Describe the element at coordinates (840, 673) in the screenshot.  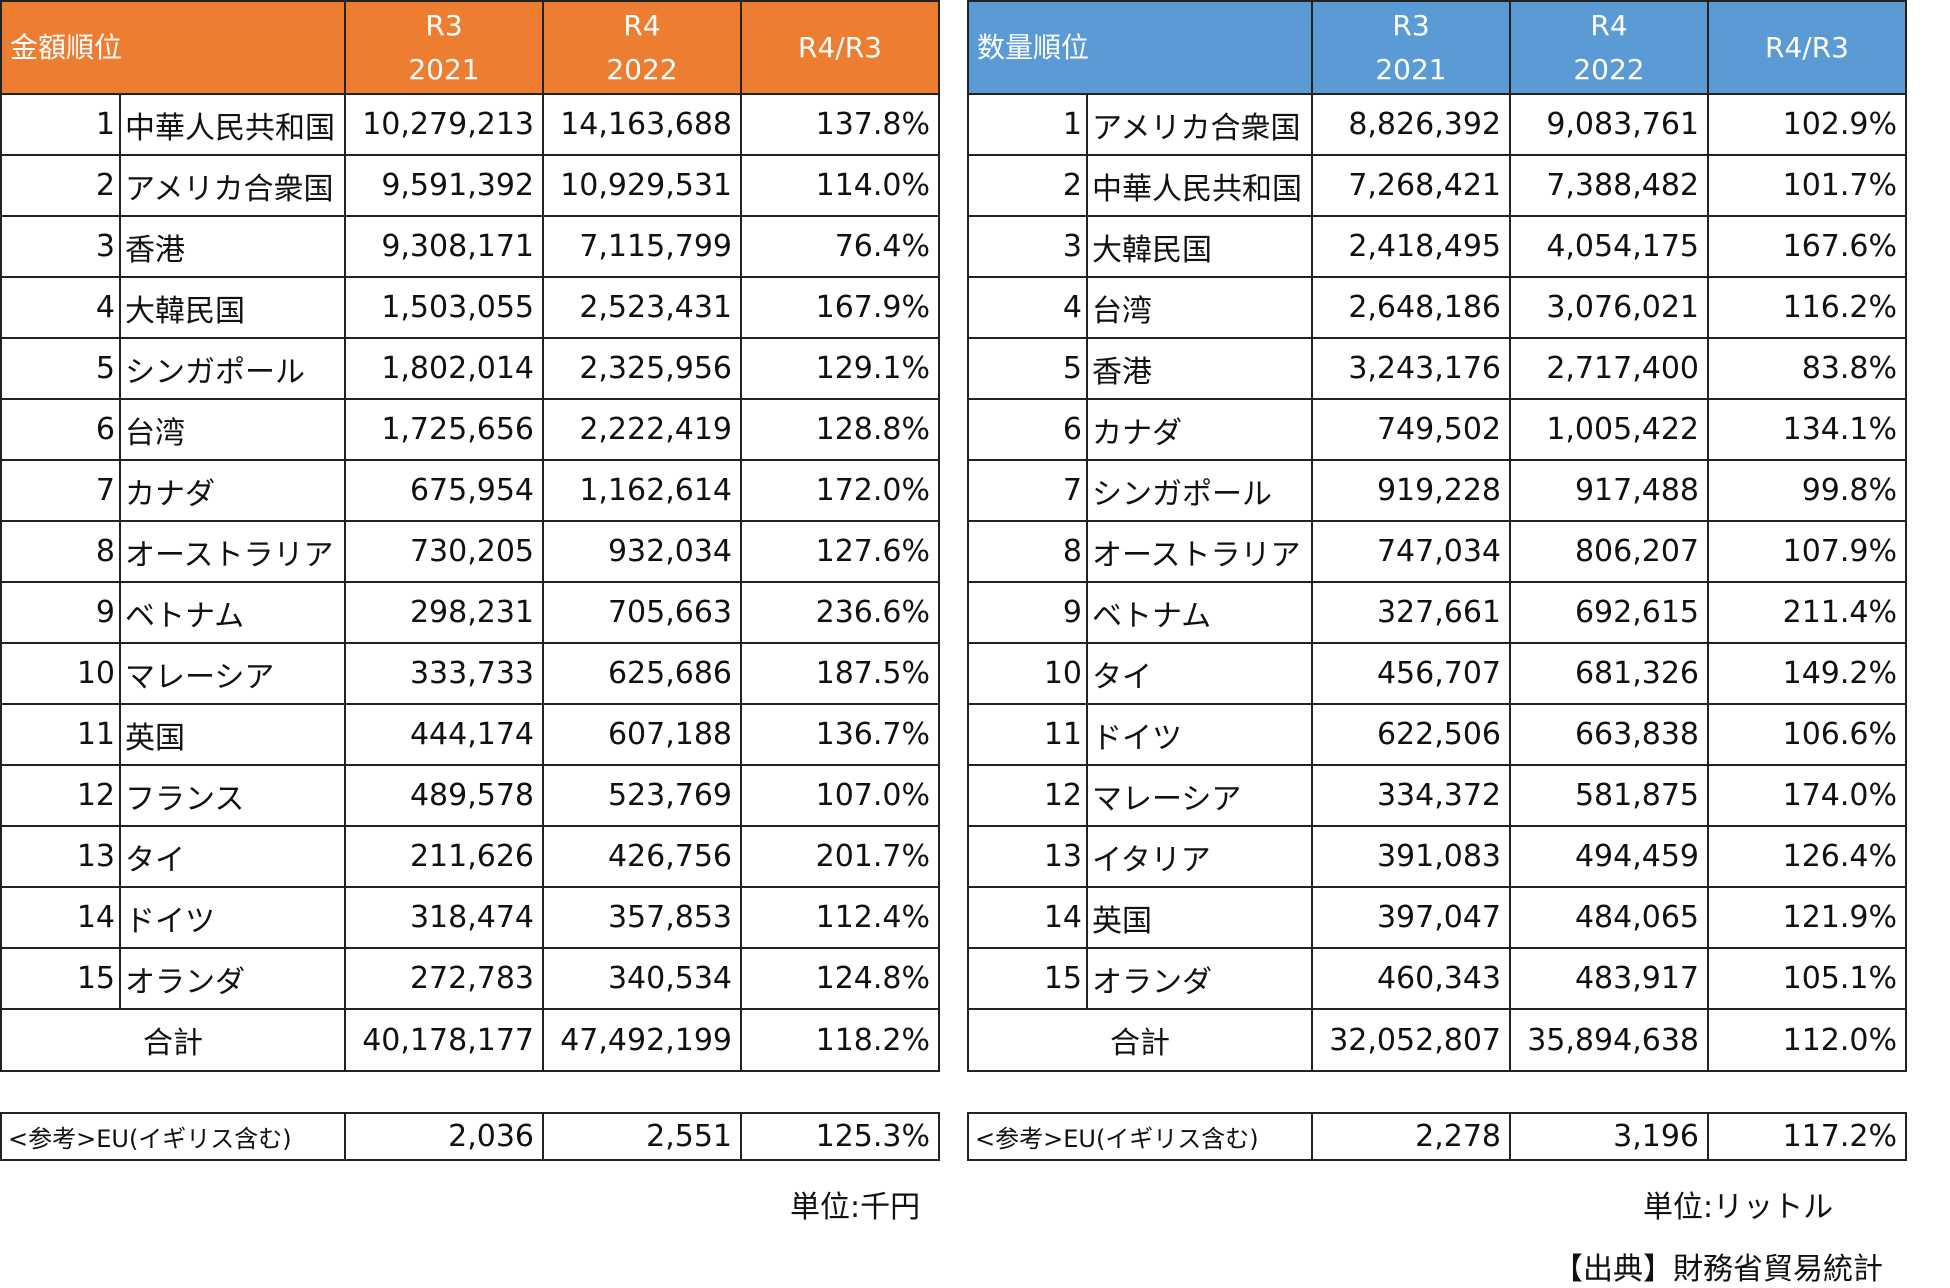
I see `ratio-cell: 187.5%` at that location.